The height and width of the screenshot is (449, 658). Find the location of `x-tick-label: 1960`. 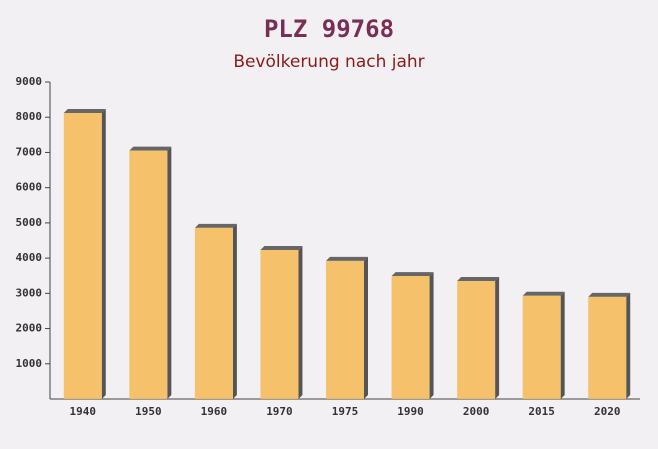

x-tick-label: 1960 is located at coordinates (214, 411).